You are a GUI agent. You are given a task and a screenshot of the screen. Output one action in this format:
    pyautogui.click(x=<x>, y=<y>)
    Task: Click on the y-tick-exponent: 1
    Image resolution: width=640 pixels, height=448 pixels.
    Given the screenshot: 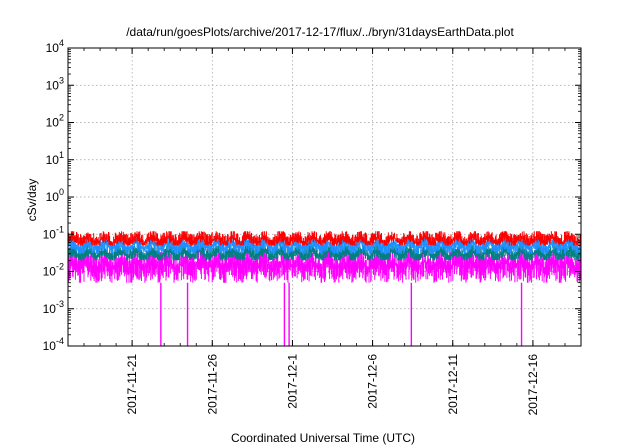 What is the action you would take?
    pyautogui.click(x=61, y=155)
    